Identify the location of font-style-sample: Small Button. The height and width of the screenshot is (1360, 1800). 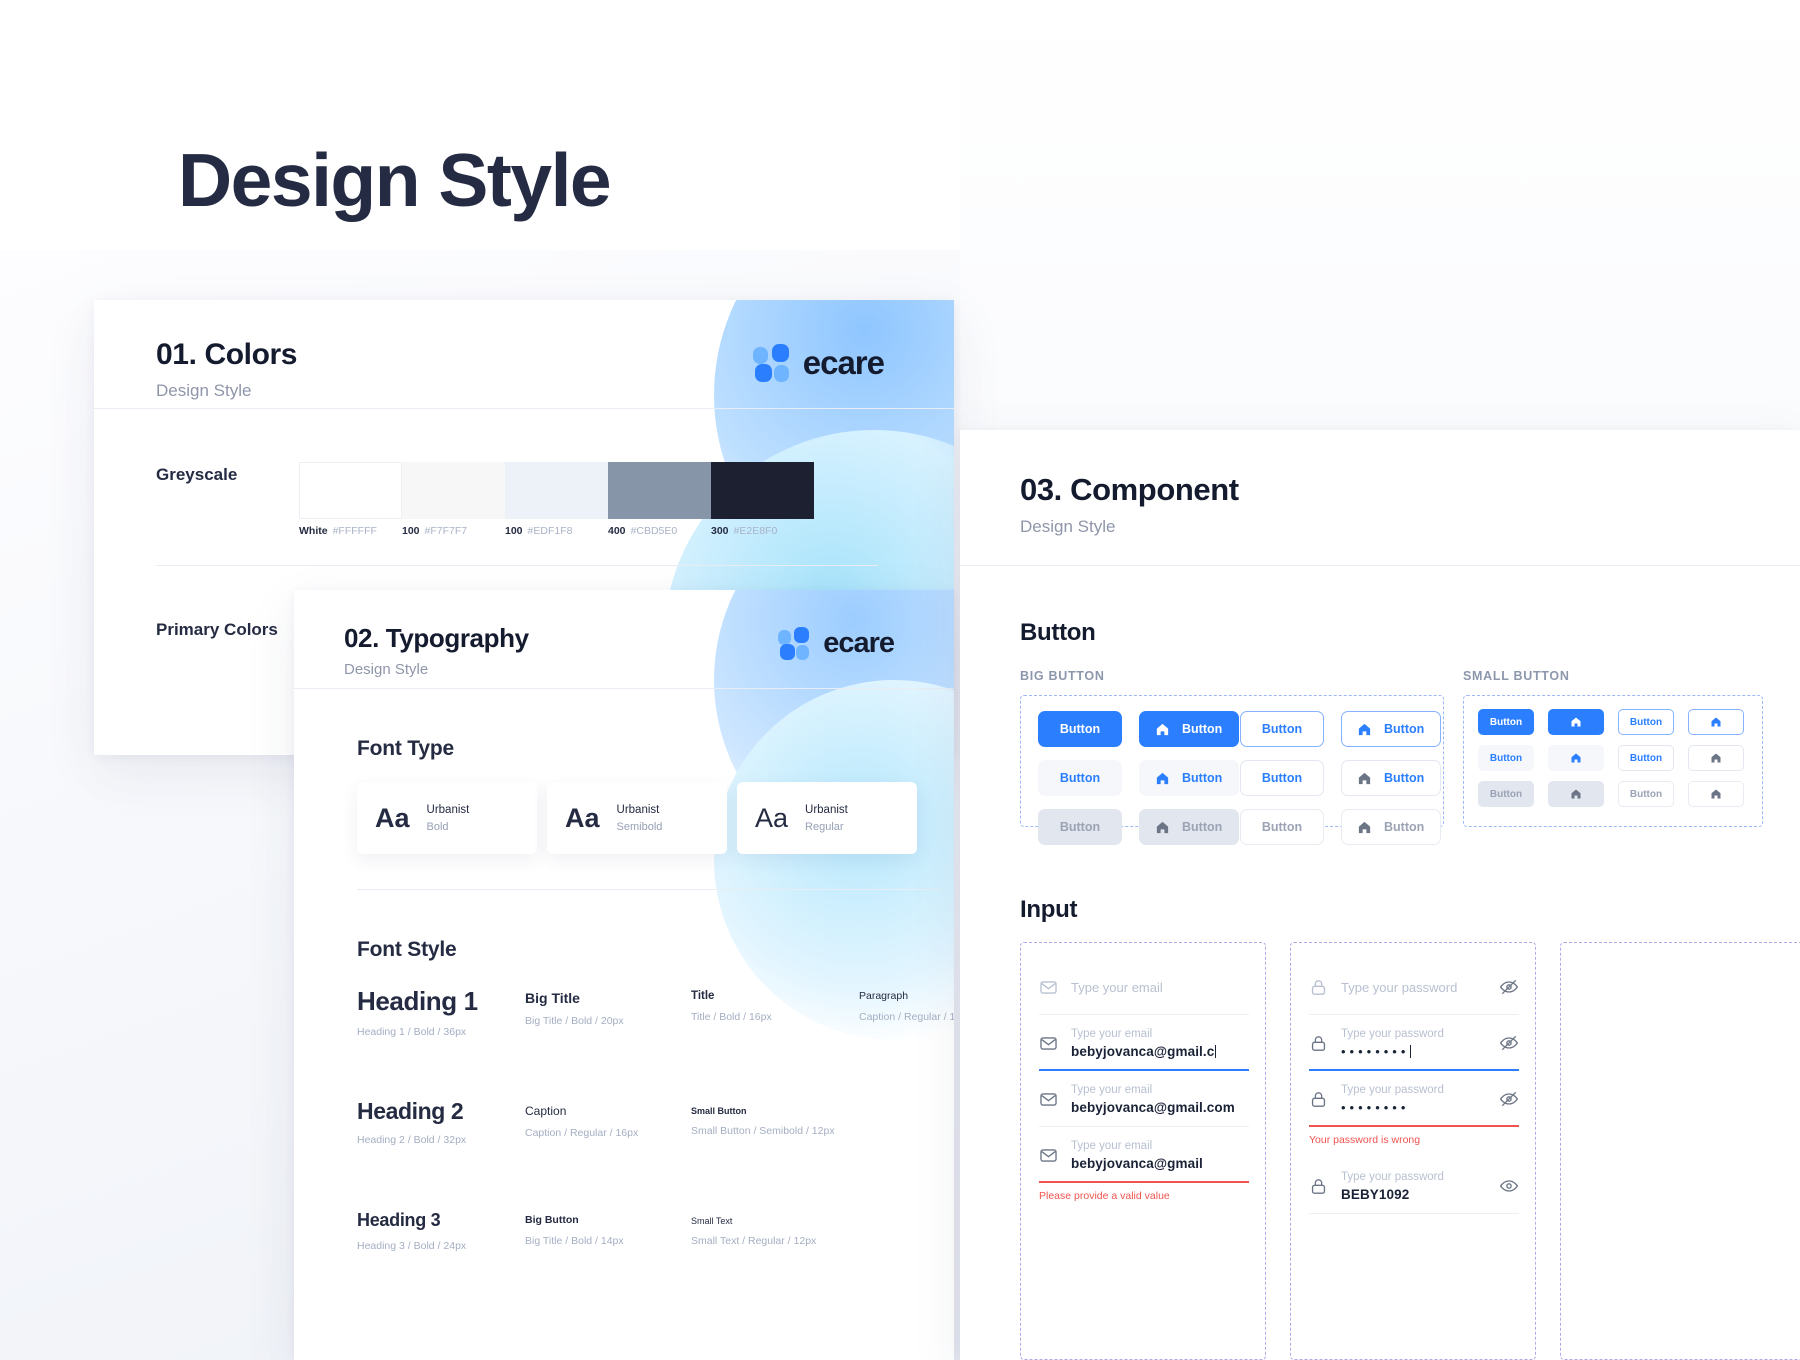
(719, 1111).